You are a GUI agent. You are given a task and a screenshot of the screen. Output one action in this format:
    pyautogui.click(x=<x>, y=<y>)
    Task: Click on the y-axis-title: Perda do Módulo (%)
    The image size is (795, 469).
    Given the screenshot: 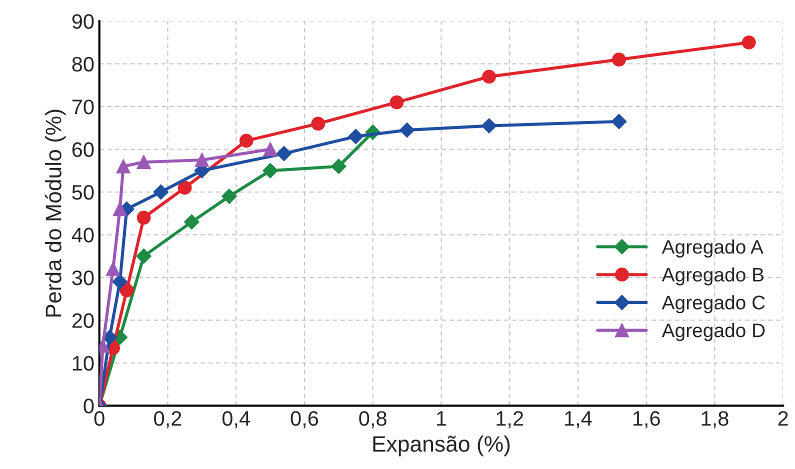 What is the action you would take?
    pyautogui.click(x=55, y=213)
    